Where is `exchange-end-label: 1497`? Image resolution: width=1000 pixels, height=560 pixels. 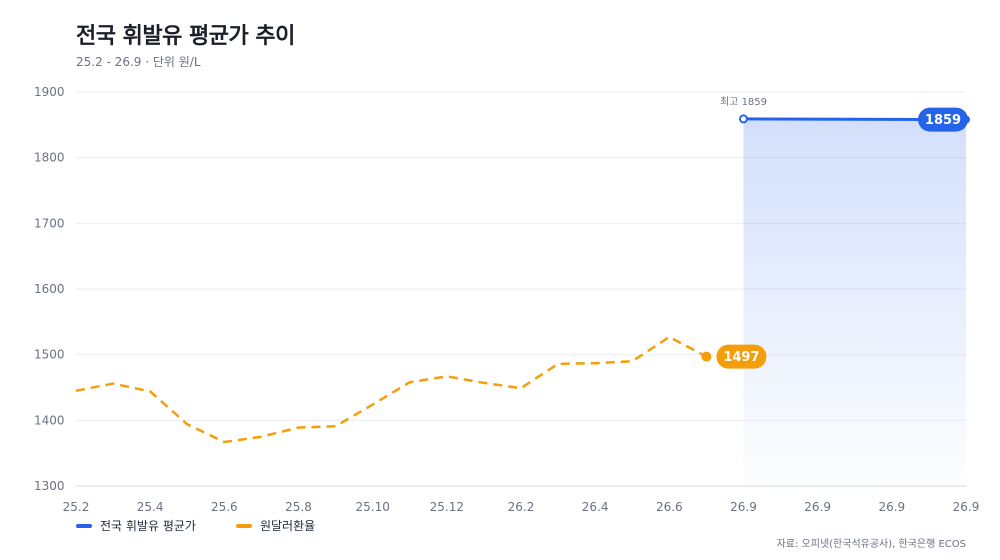
exchange-end-label: 1497 is located at coordinates (741, 357).